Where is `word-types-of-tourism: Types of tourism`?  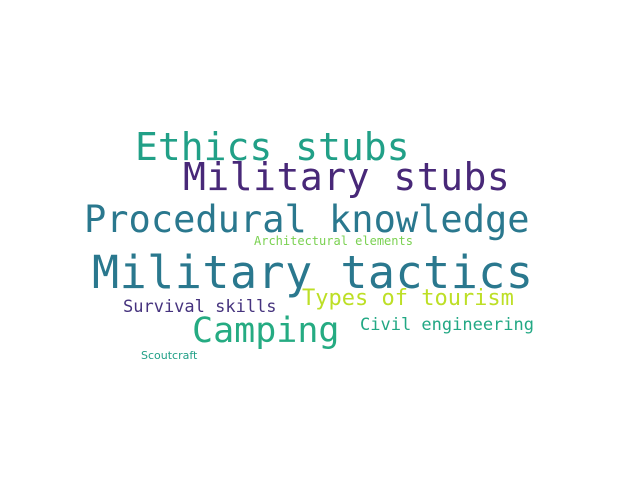 word-types-of-tourism: Types of tourism is located at coordinates (408, 298).